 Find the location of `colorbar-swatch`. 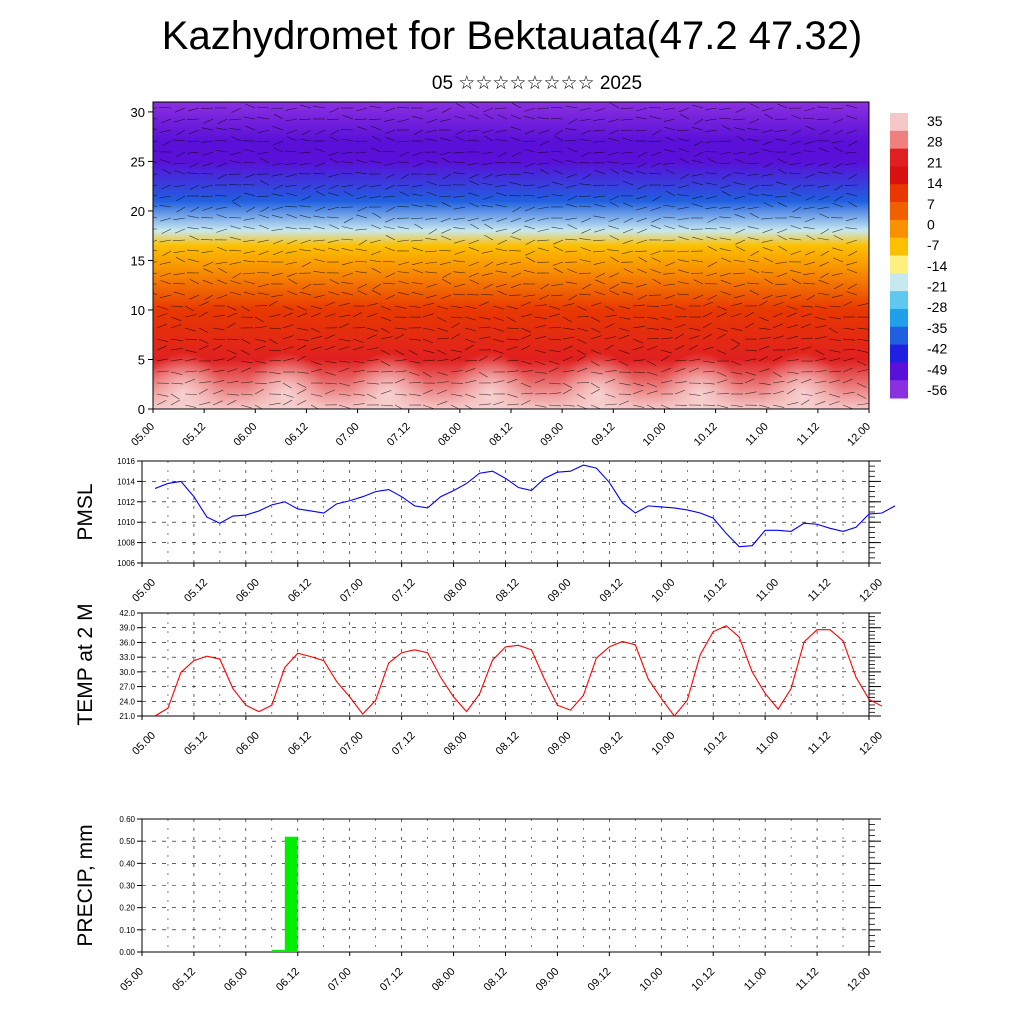

colorbar-swatch is located at coordinates (899, 229).